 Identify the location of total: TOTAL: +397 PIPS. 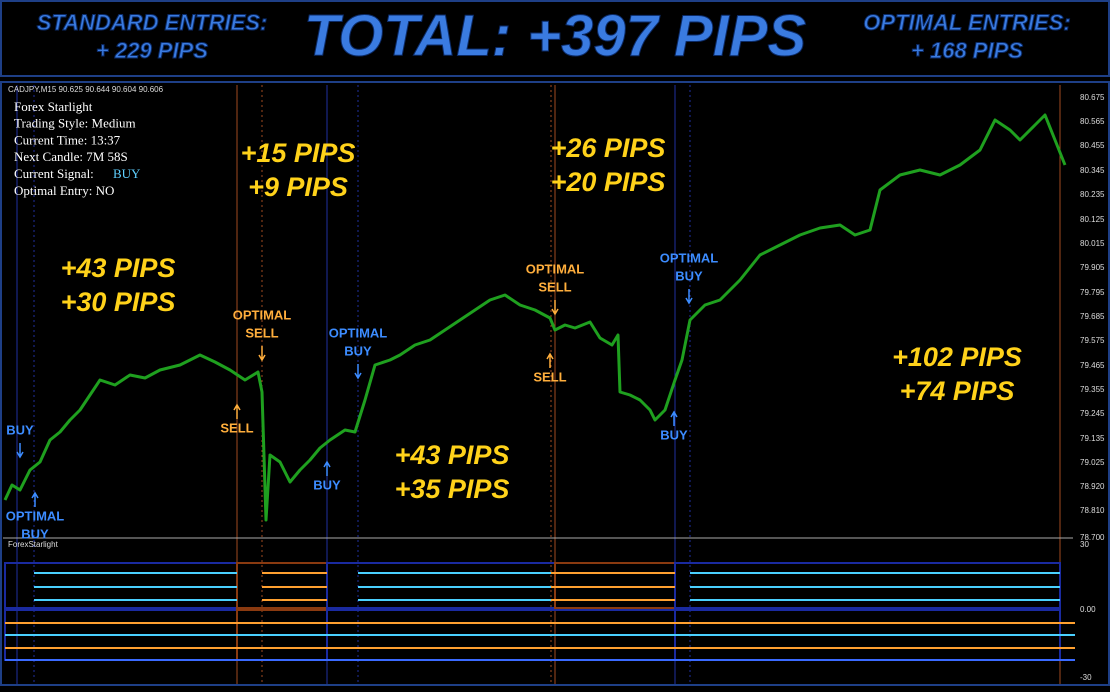
(555, 35).